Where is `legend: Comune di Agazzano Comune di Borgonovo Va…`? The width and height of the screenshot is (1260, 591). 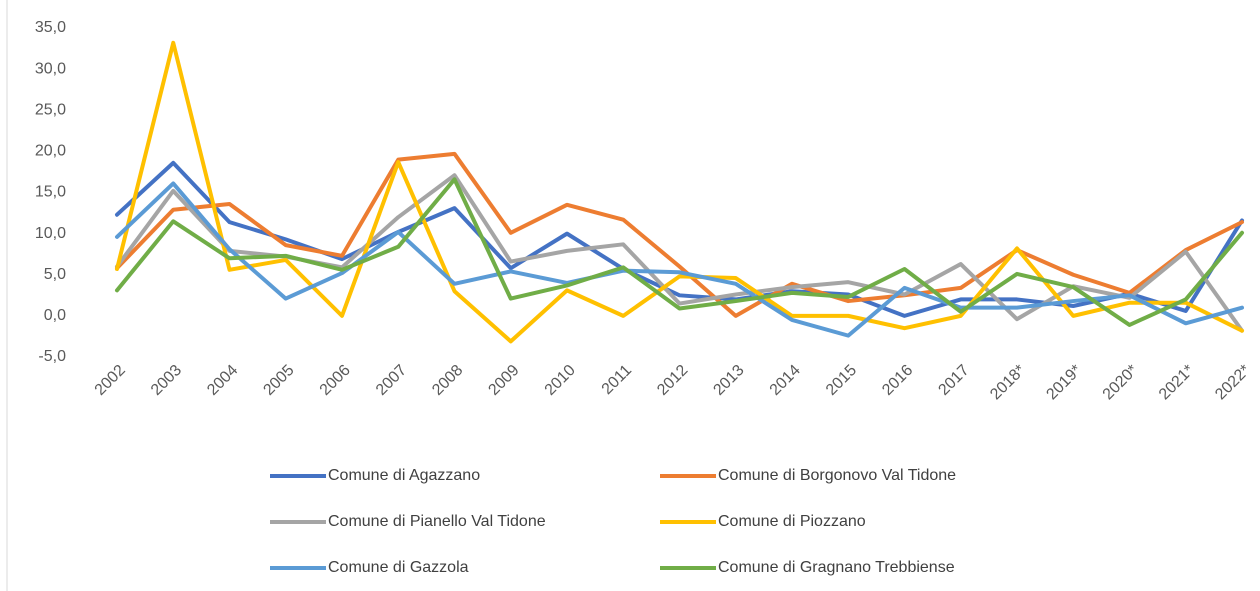 legend: Comune di Agazzano Comune di Borgonovo Va… is located at coordinates (613, 521).